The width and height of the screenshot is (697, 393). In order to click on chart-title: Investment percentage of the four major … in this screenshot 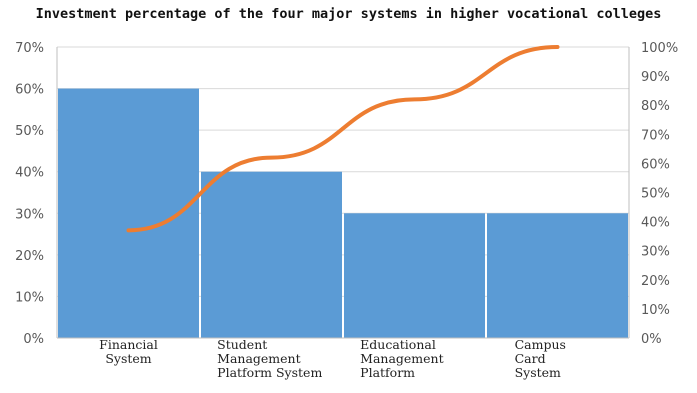, I will do `click(348, 14)`.